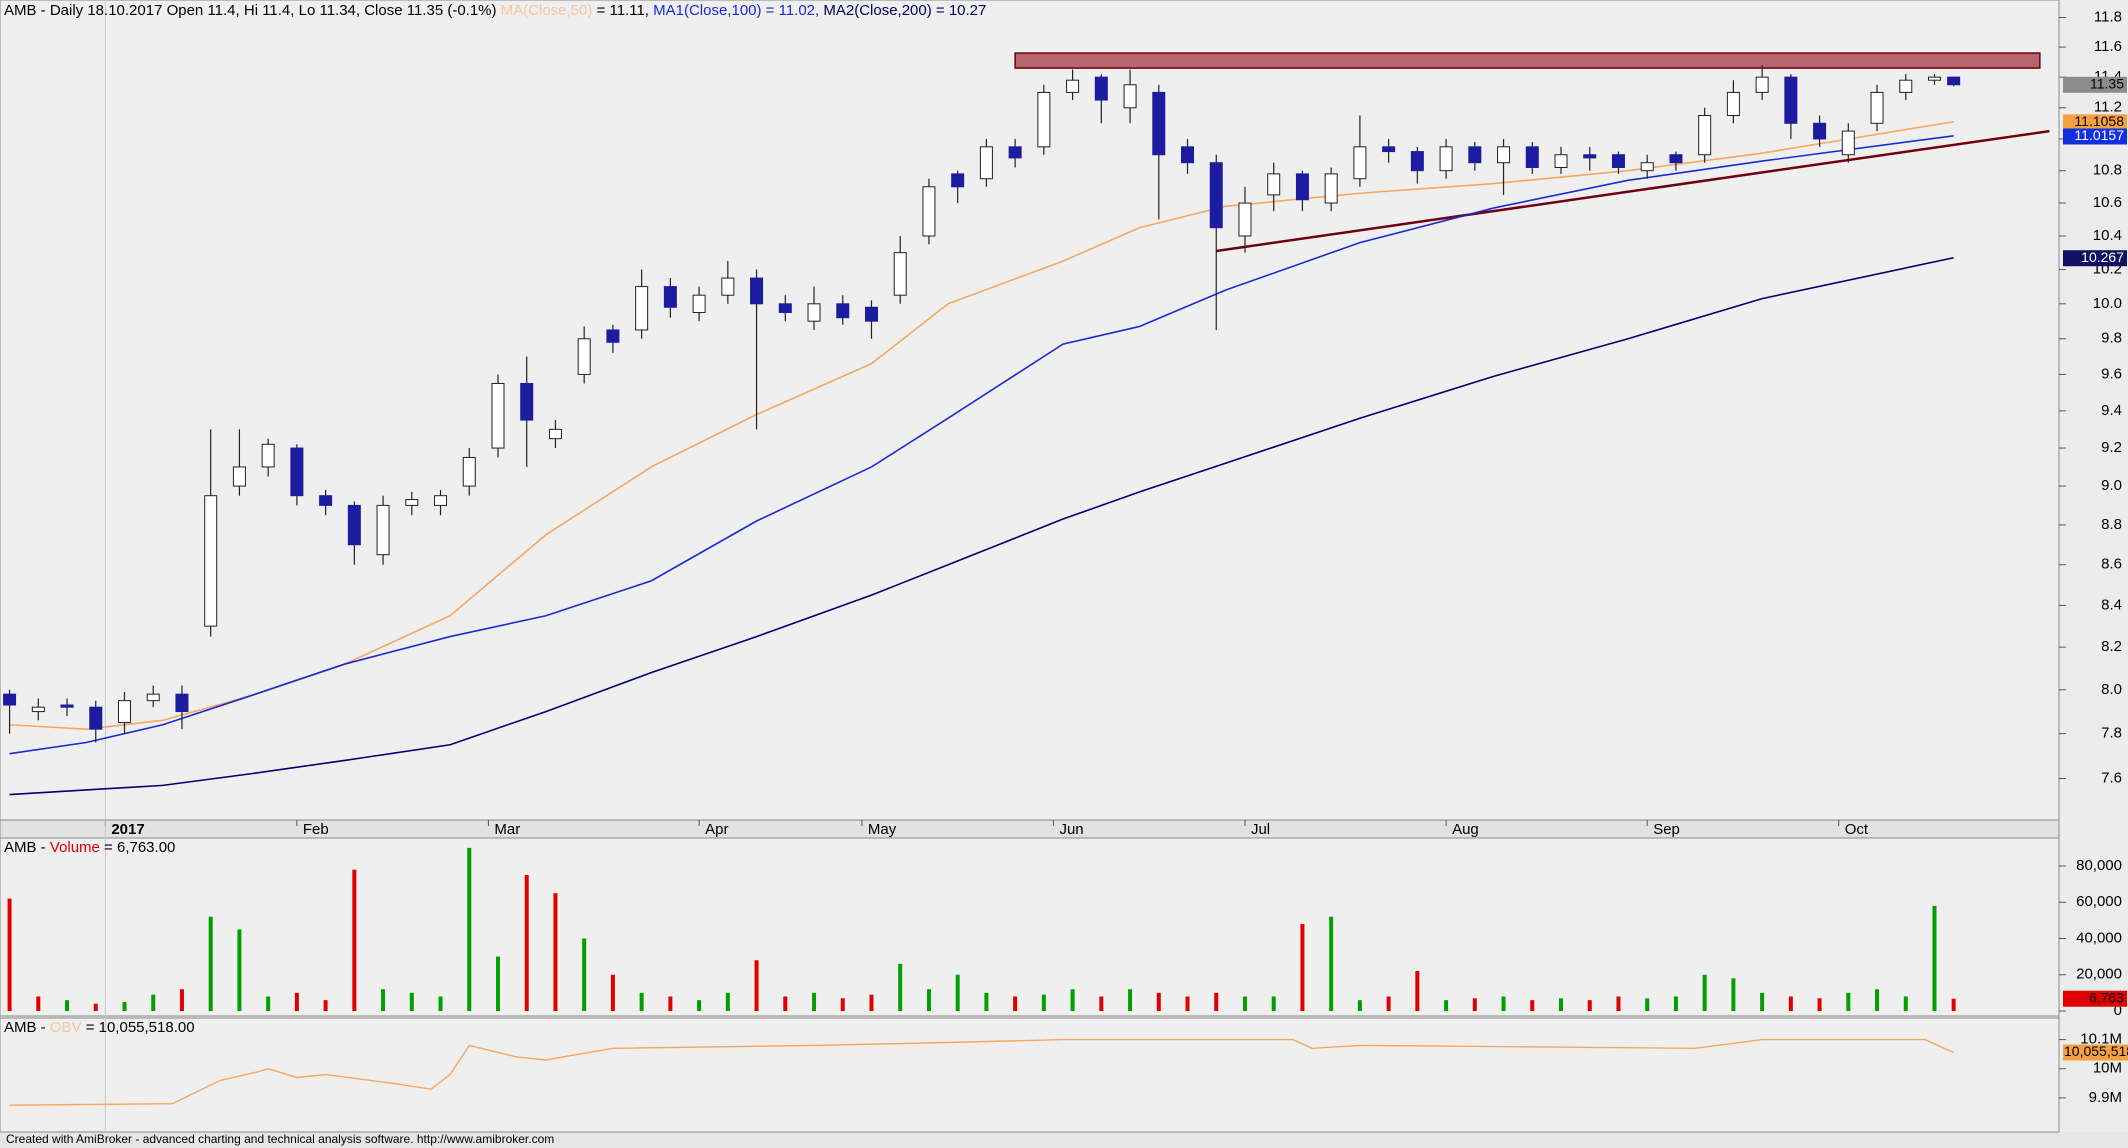  What do you see at coordinates (316, 829) in the screenshot?
I see `x-tick-label: Feb` at bounding box center [316, 829].